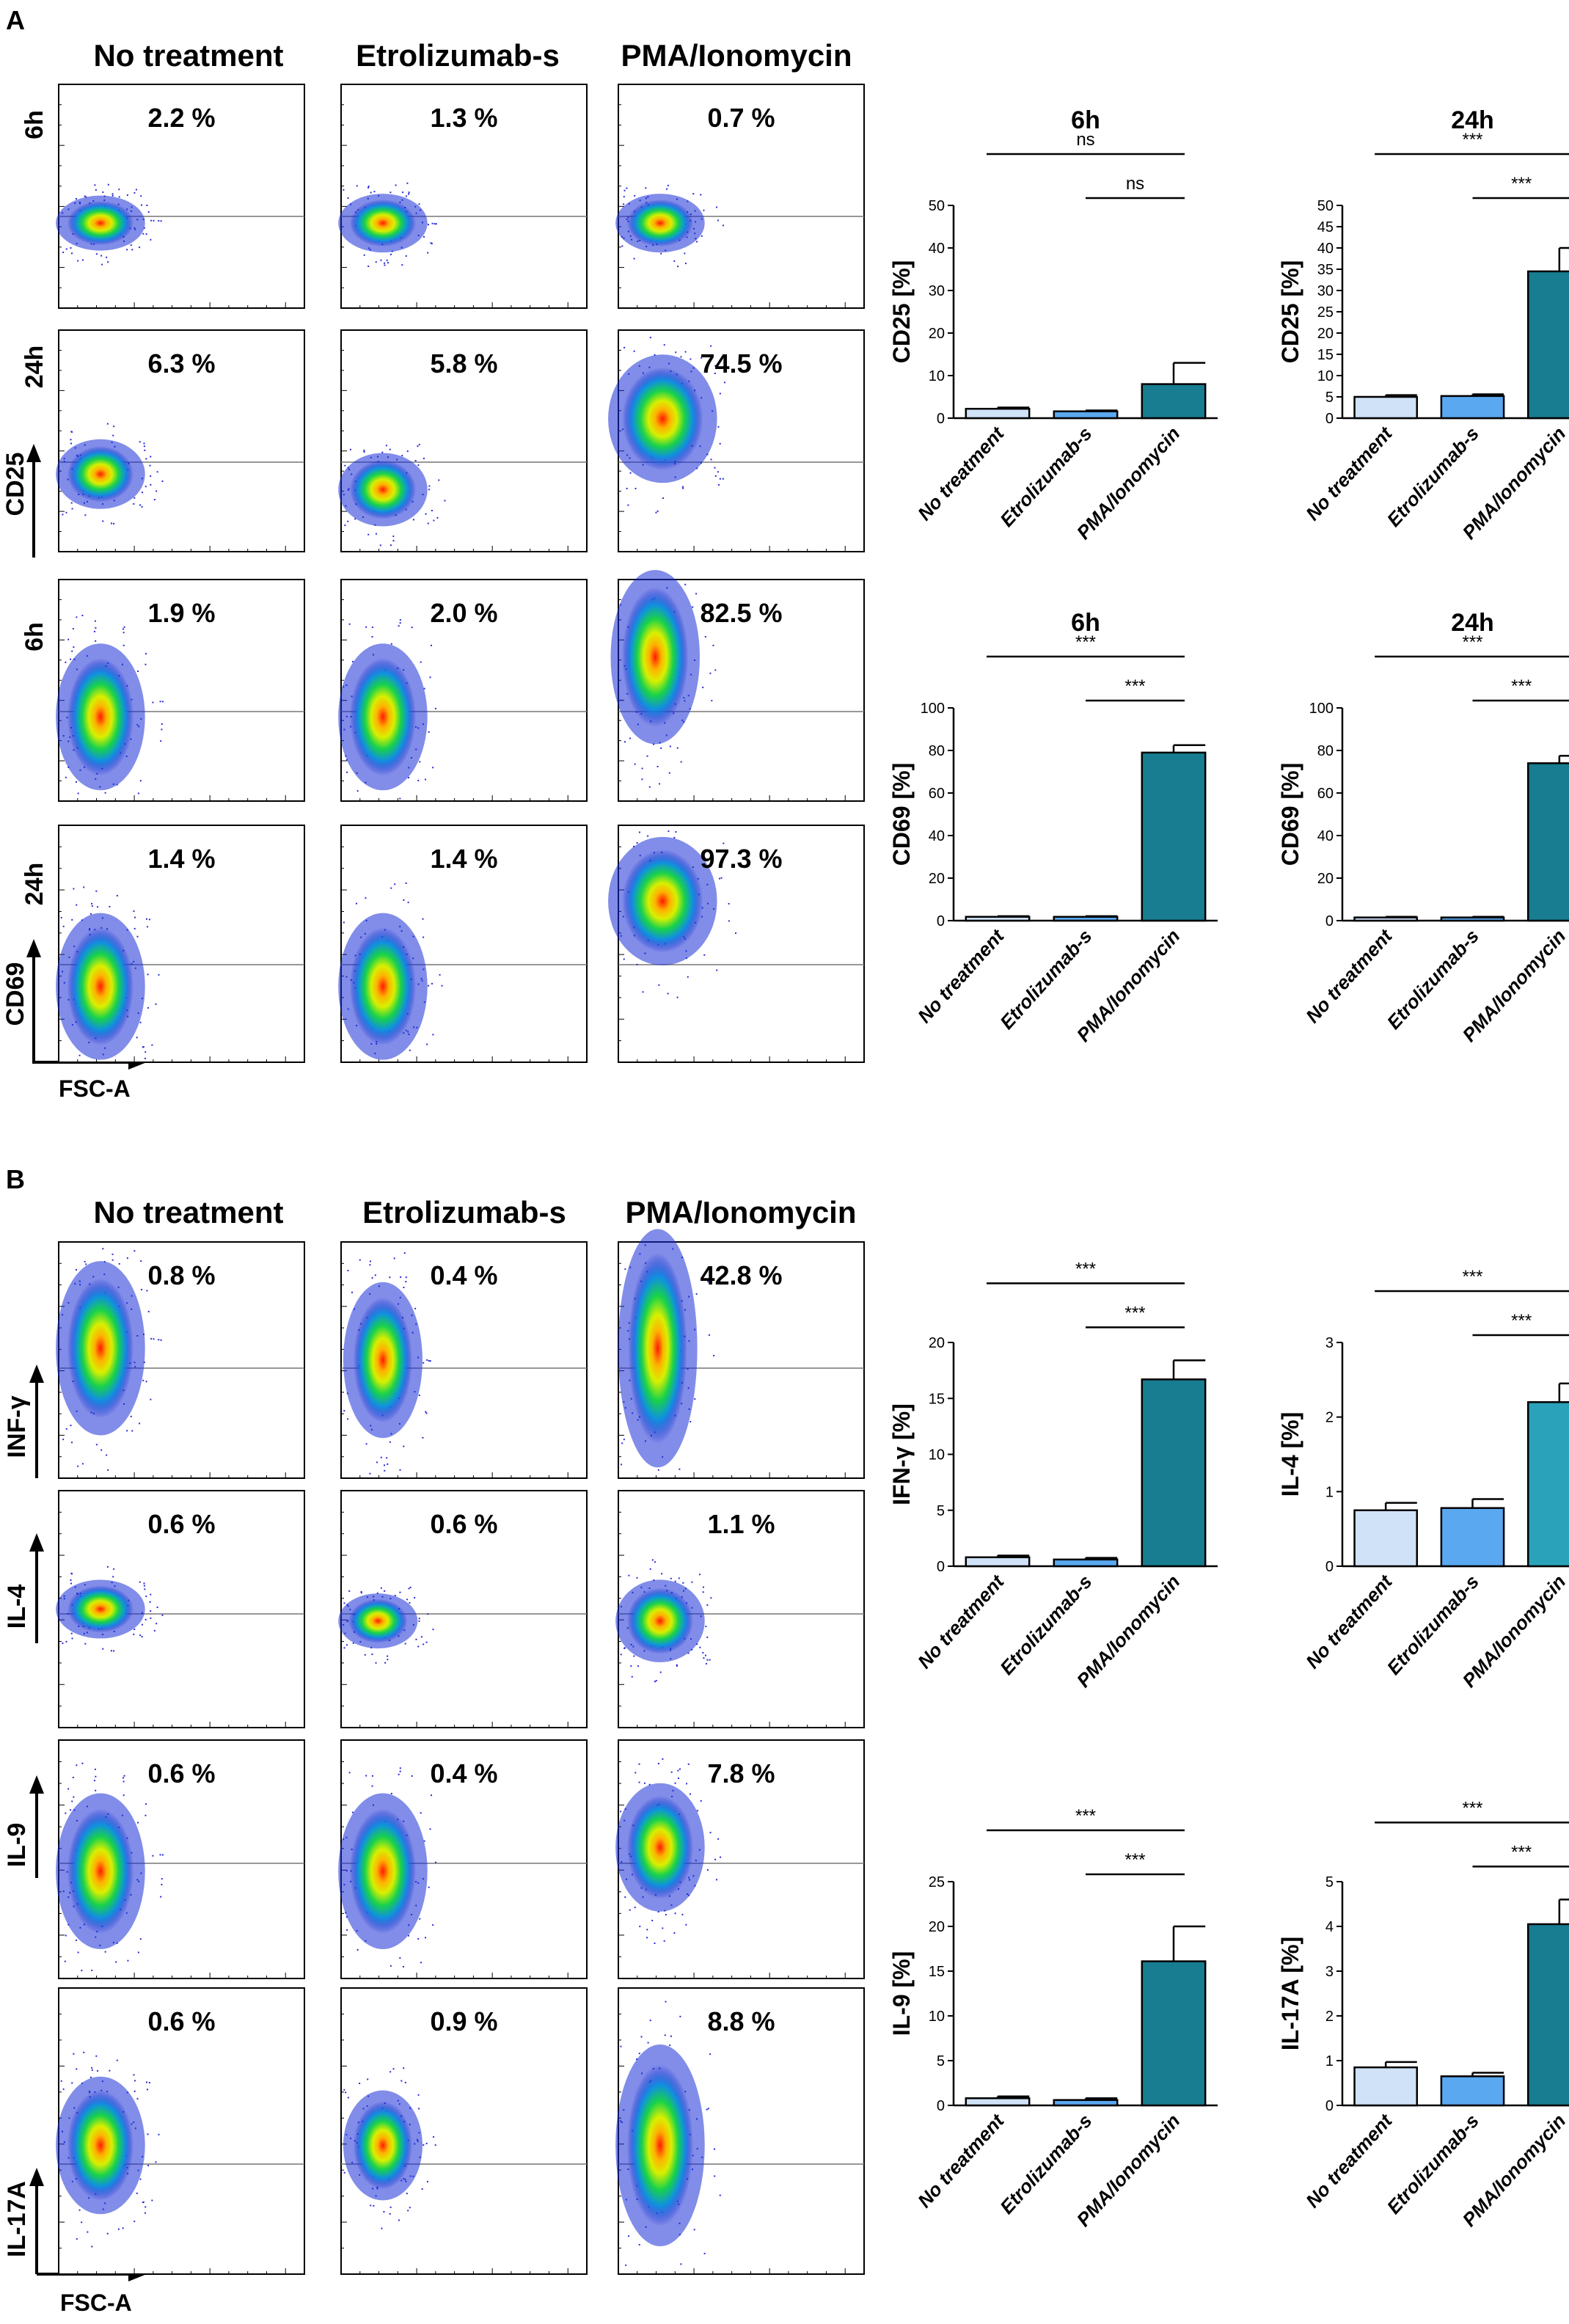  What do you see at coordinates (736, 944) in the screenshot?
I see `a-flow-plot-r3-c2: 97.3 %` at bounding box center [736, 944].